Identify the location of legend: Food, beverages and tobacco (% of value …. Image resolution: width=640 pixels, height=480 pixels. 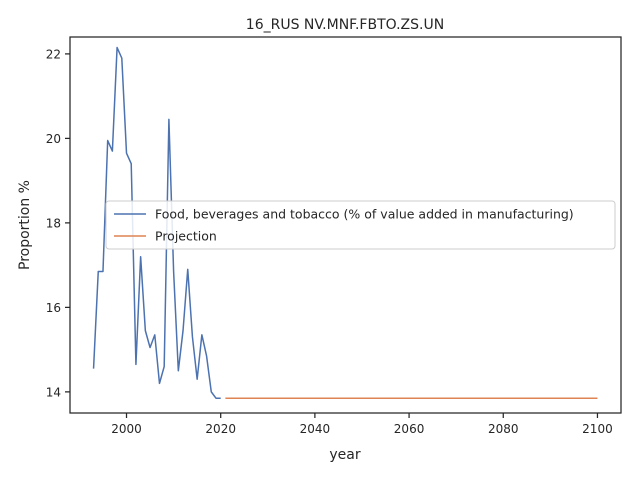
(360, 225).